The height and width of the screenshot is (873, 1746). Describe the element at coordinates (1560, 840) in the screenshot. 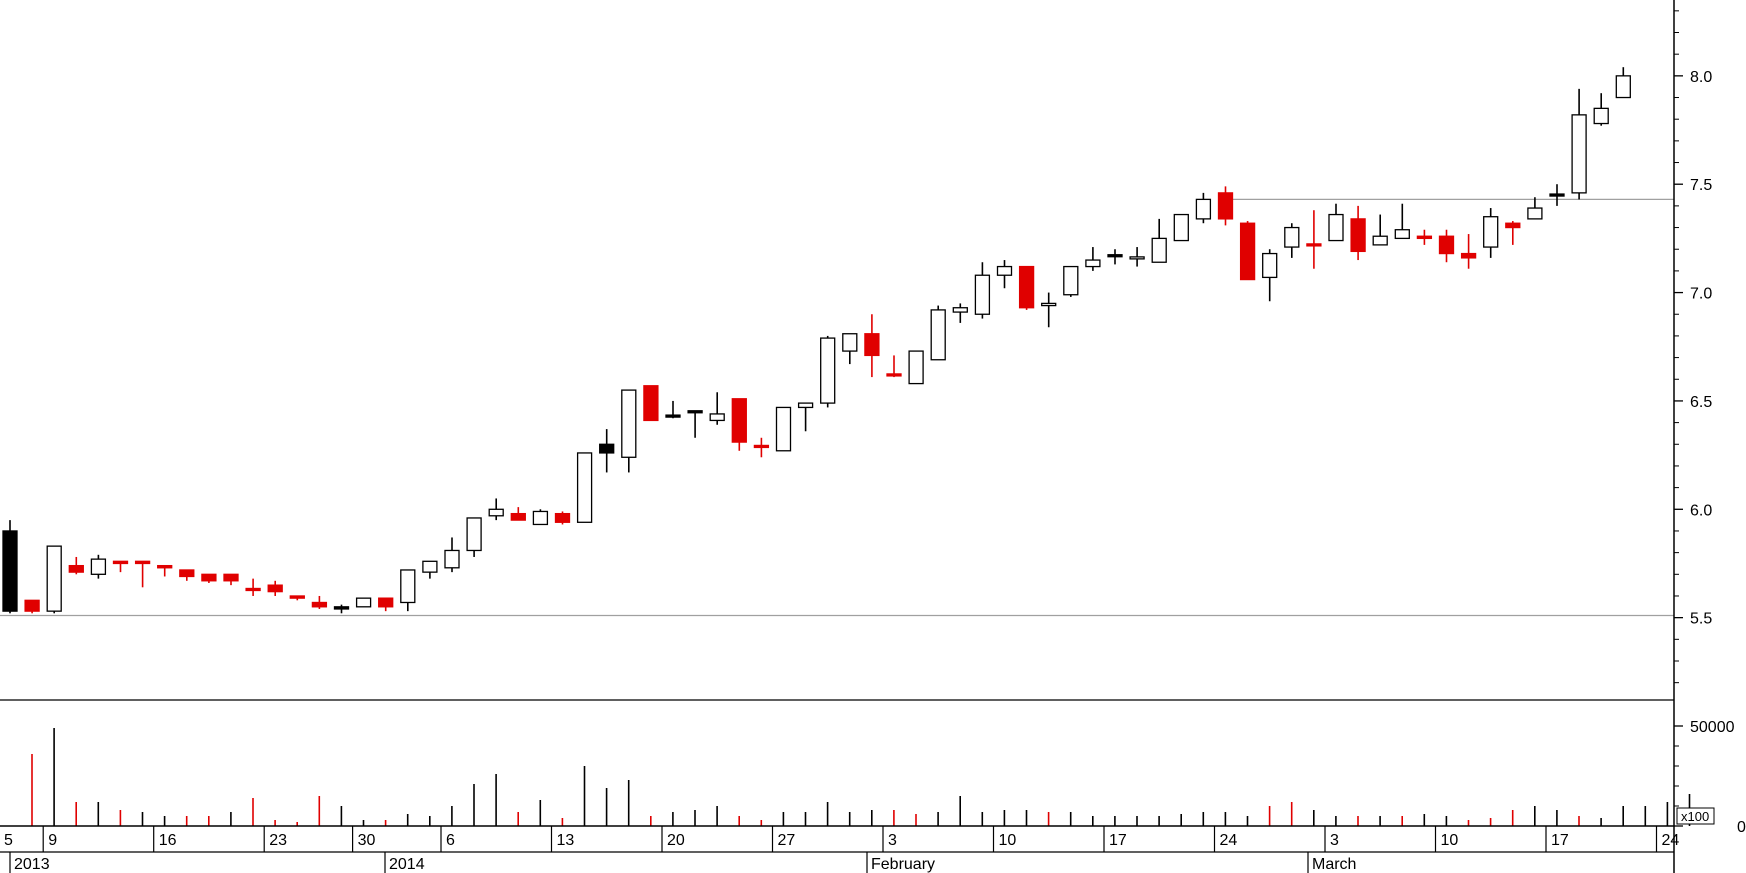

I see `date-tick-label: 17` at that location.